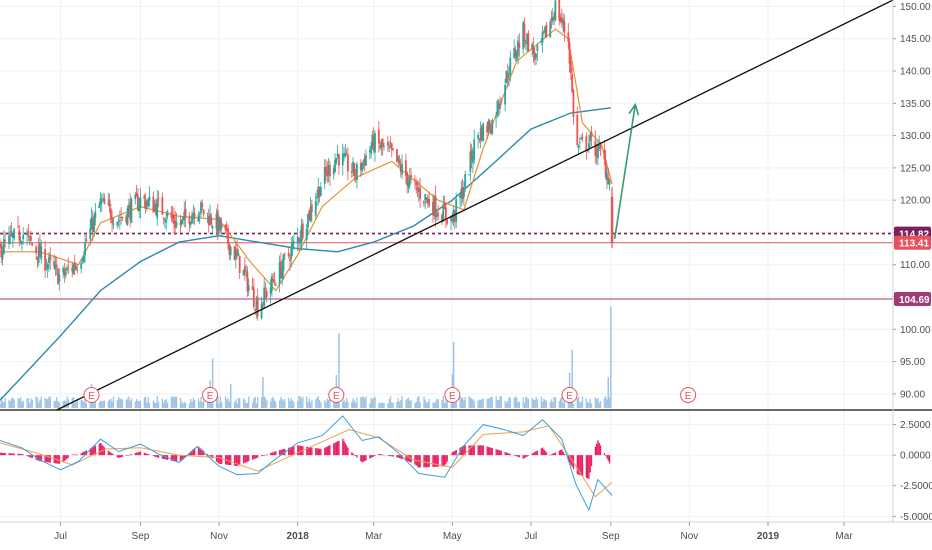  I want to click on projection-arrow-head, so click(634, 109).